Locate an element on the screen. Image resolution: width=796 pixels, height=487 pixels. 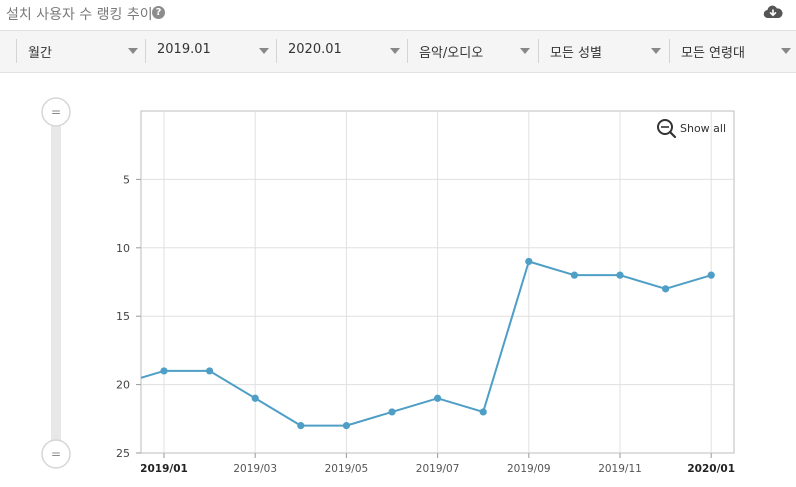
gender-label: 모든 성별 is located at coordinates (576, 53).